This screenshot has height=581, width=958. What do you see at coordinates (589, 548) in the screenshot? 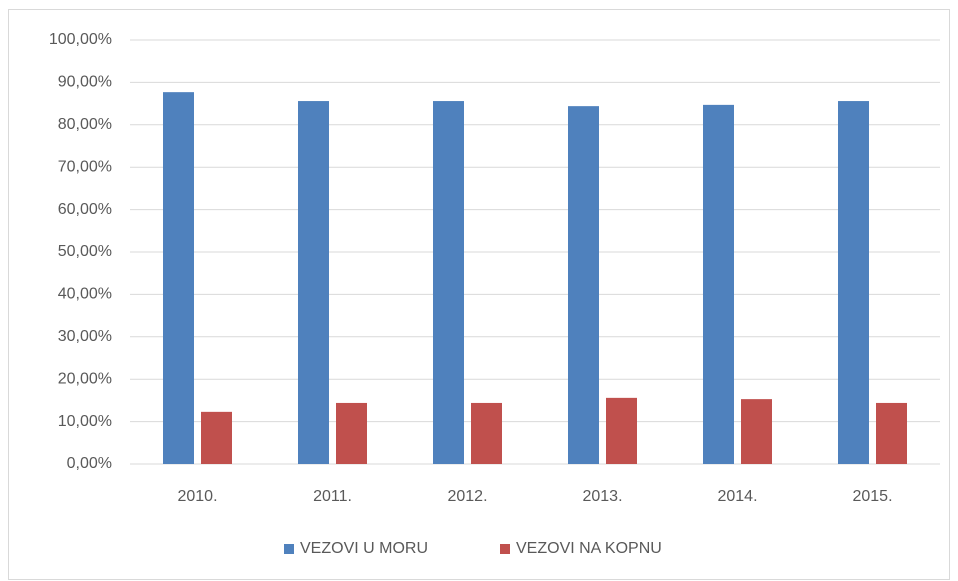
I see `legend-label: VEZOVI NA KOPNU` at bounding box center [589, 548].